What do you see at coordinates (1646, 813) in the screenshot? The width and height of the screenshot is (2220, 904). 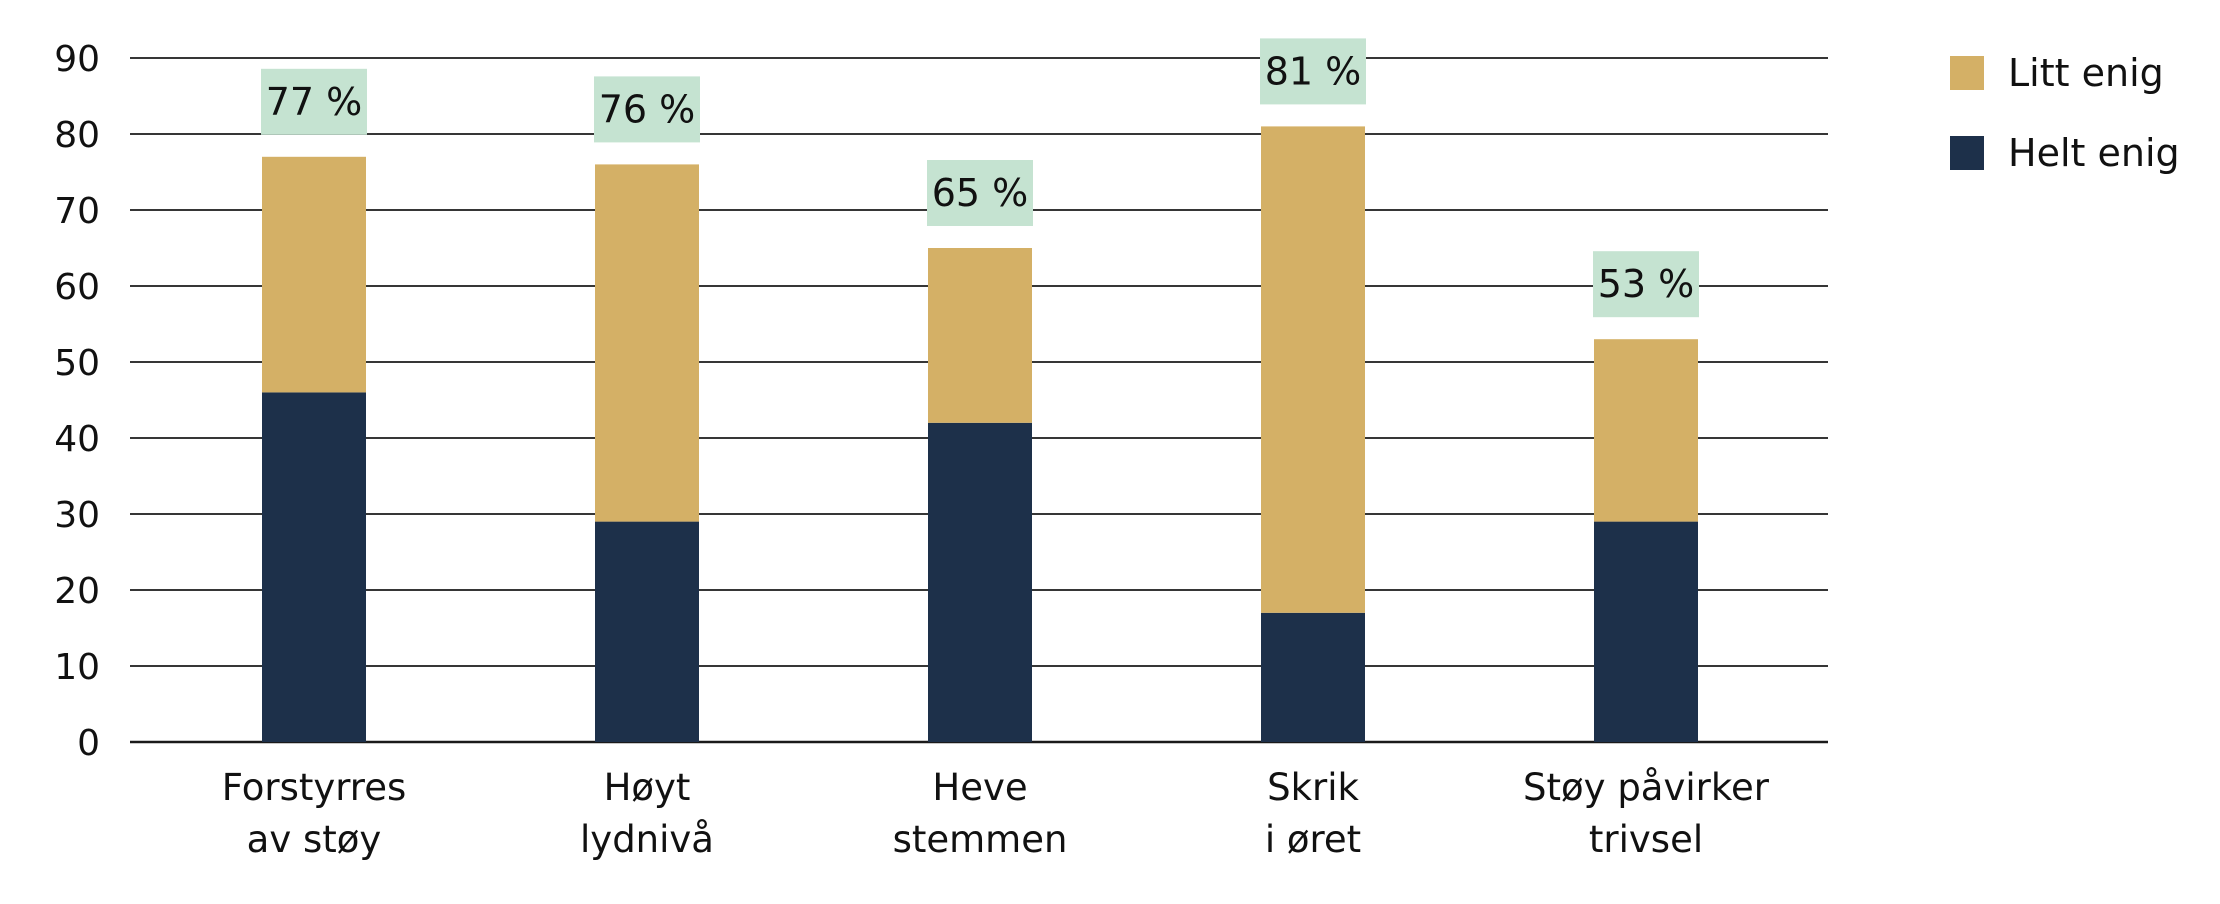 I see `x-category-label: Støy påvirker trivsel` at bounding box center [1646, 813].